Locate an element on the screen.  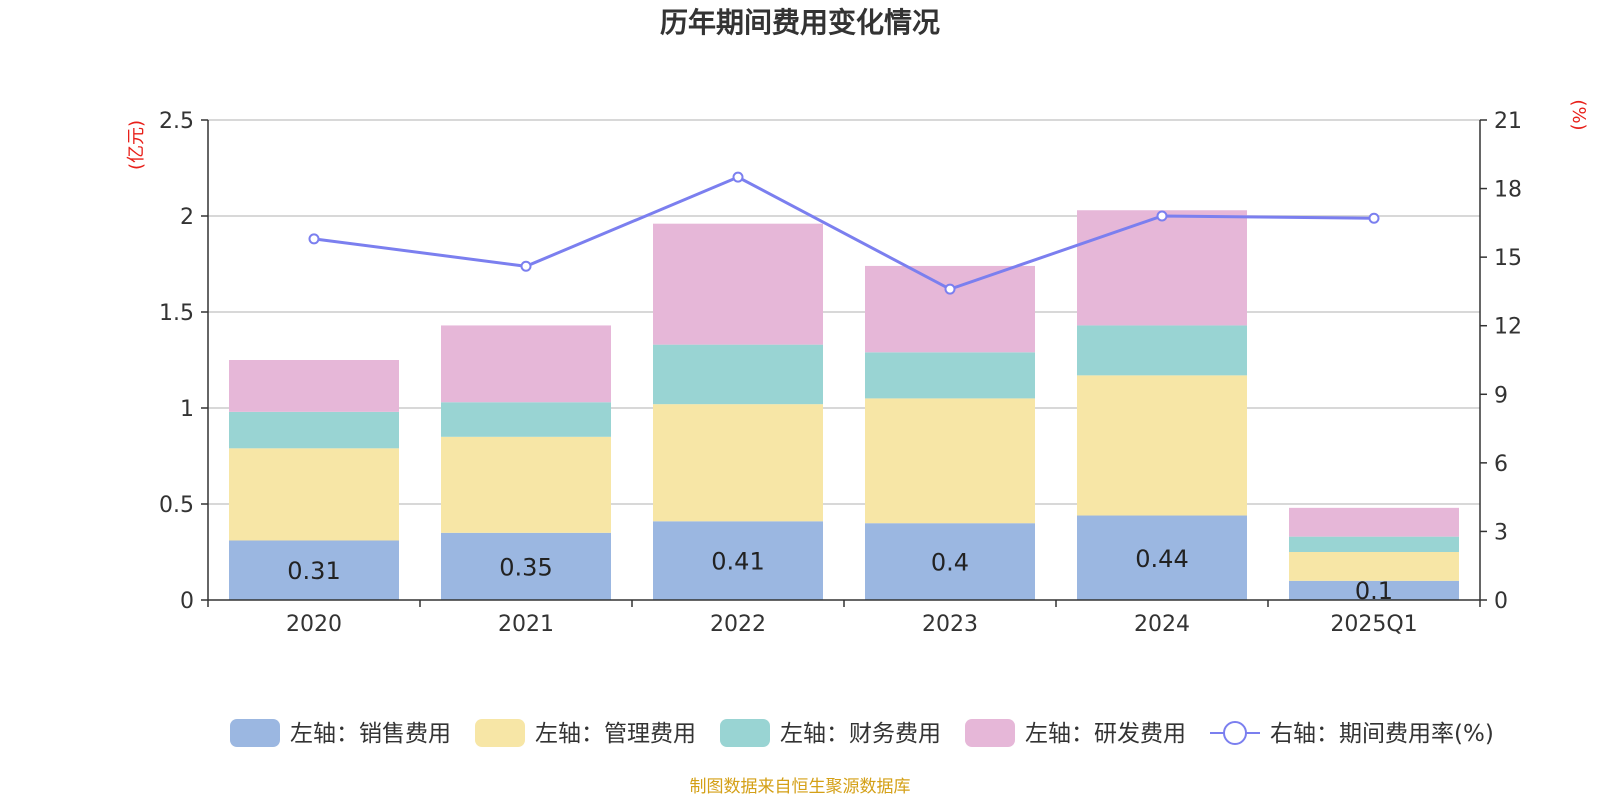
right-tick-label: 0 is located at coordinates (1501, 601).